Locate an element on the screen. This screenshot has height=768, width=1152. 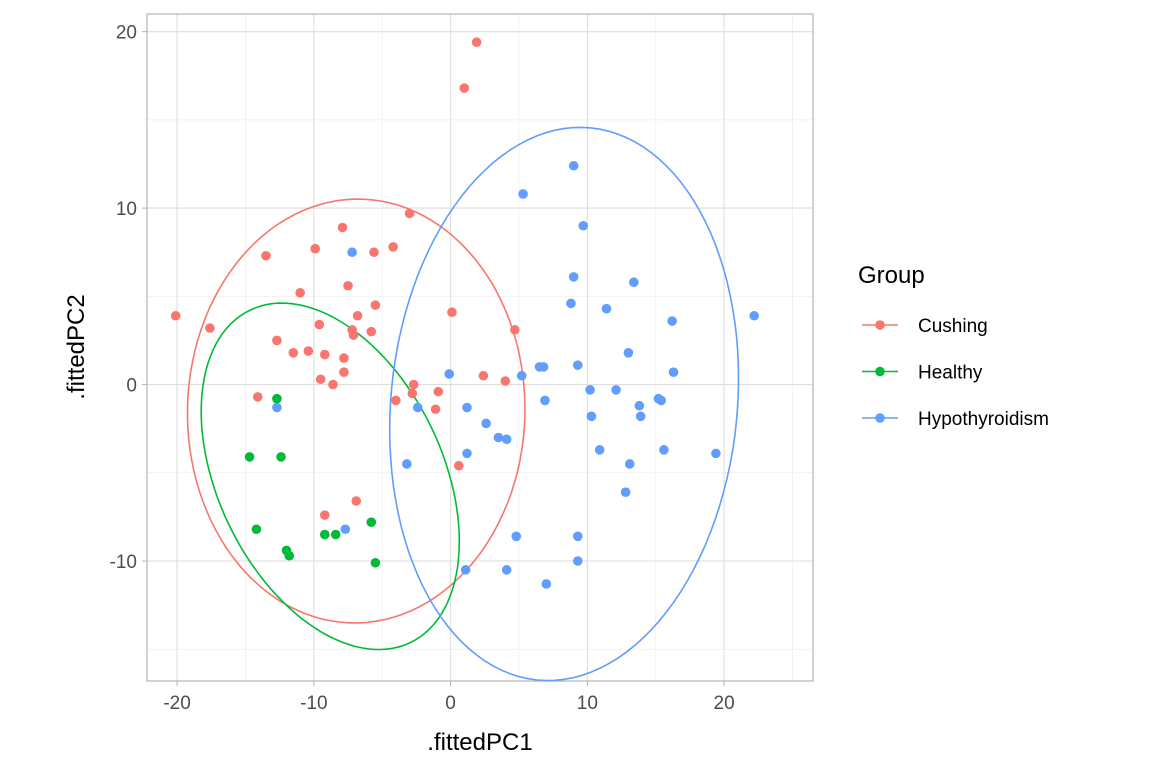
x-axis-ticks: -20 -10 0 10 20 is located at coordinates (449, 697).